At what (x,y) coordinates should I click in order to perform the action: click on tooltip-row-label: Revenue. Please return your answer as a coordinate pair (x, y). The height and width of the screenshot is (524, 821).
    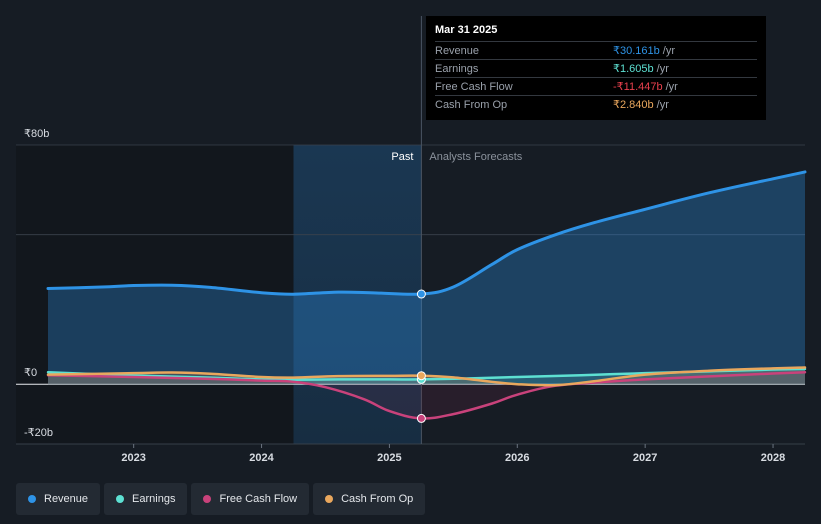
    Looking at the image, I should click on (457, 50).